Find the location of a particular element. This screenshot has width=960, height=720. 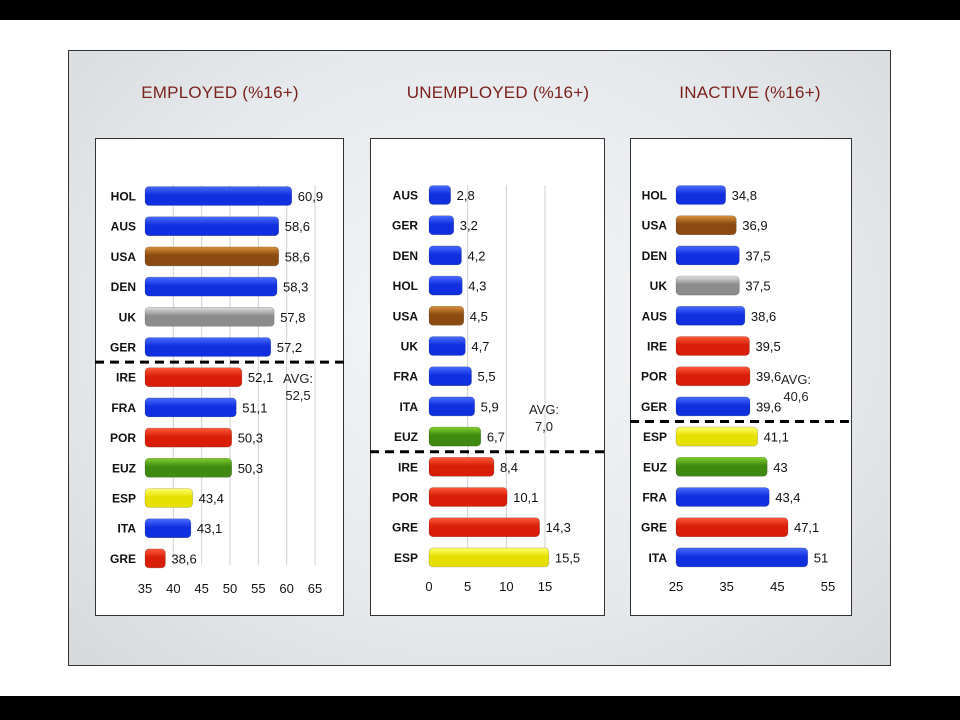

employed-category-label: GRE is located at coordinates (123, 559).